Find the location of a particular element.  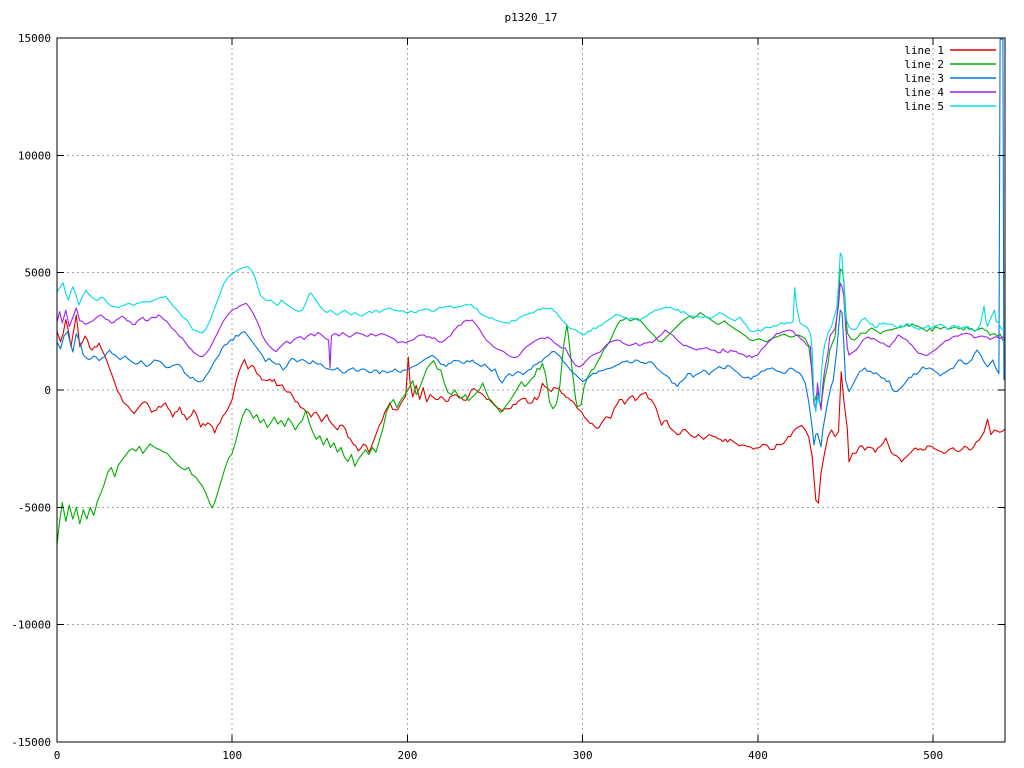

x-tick-label: 100 is located at coordinates (232, 755).